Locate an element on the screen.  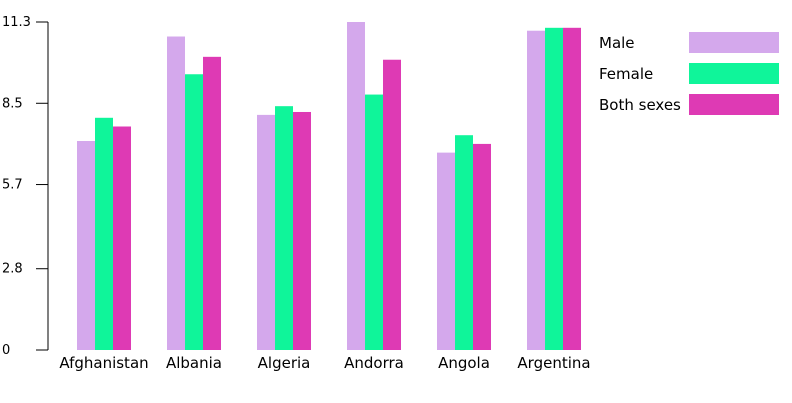
legend-label: Female is located at coordinates (626, 74).